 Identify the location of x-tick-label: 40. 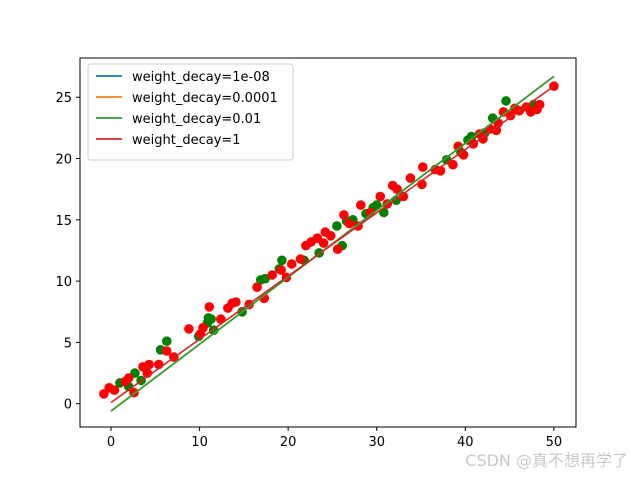
(465, 442).